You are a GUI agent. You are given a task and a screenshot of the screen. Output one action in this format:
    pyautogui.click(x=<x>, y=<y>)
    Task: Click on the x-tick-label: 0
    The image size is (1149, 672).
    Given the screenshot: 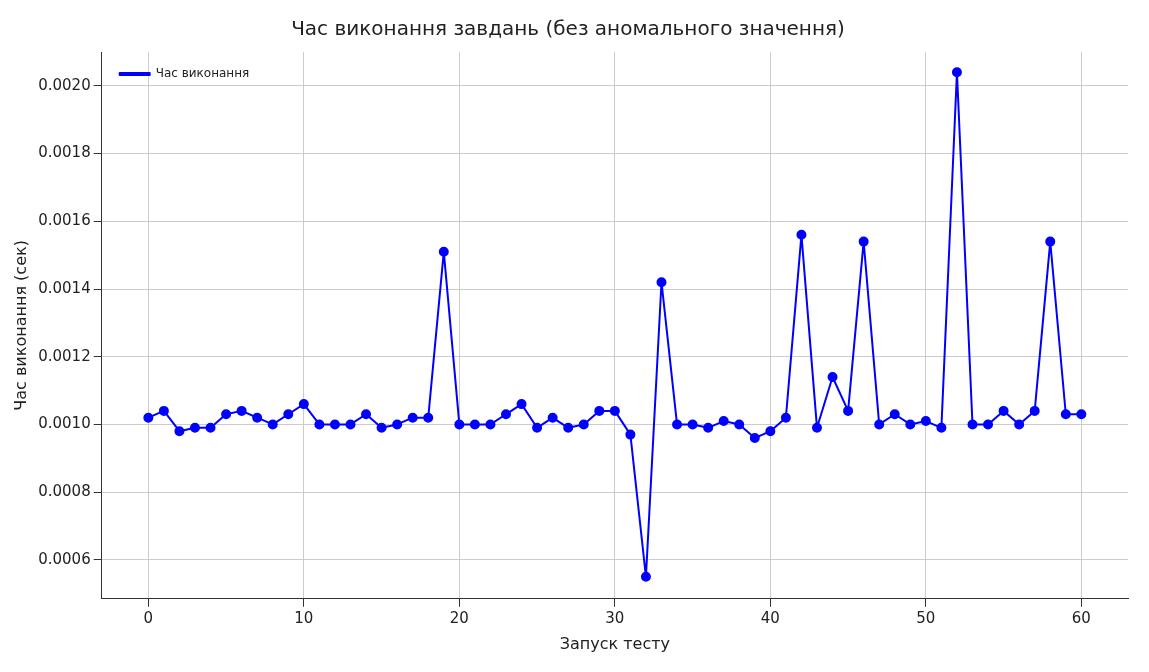 What is the action you would take?
    pyautogui.click(x=148, y=617)
    